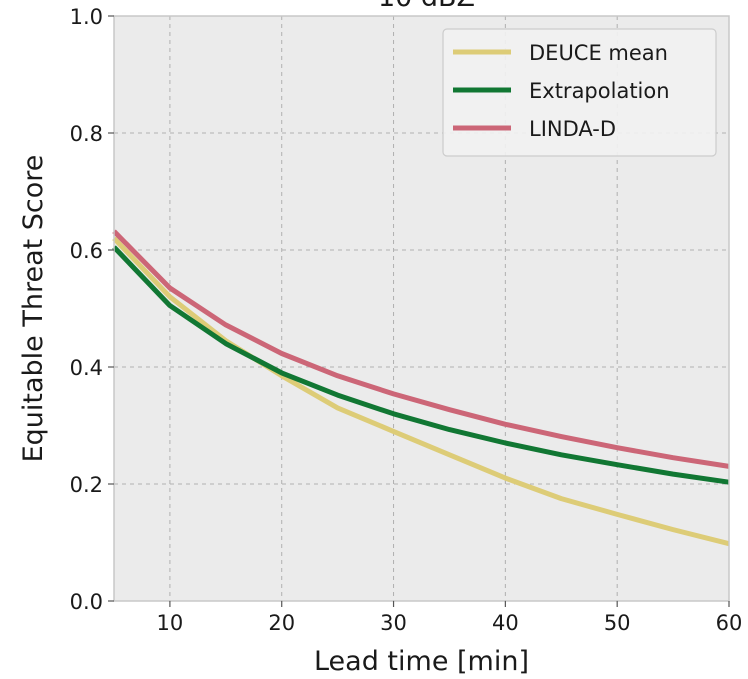 The height and width of the screenshot is (679, 748). What do you see at coordinates (617, 623) in the screenshot?
I see `x-tick-label: 50` at bounding box center [617, 623].